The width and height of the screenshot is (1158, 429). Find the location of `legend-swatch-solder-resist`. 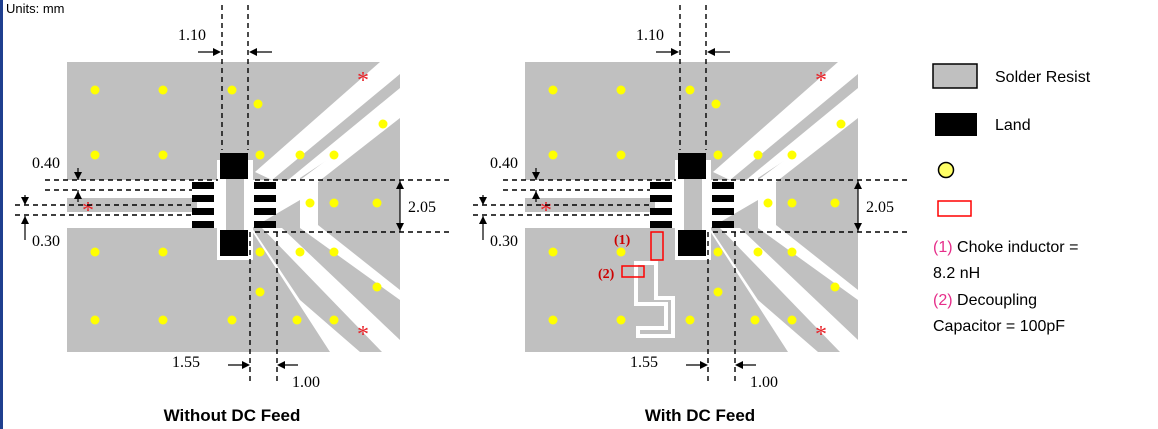

legend-swatch-solder-resist is located at coordinates (955, 76).